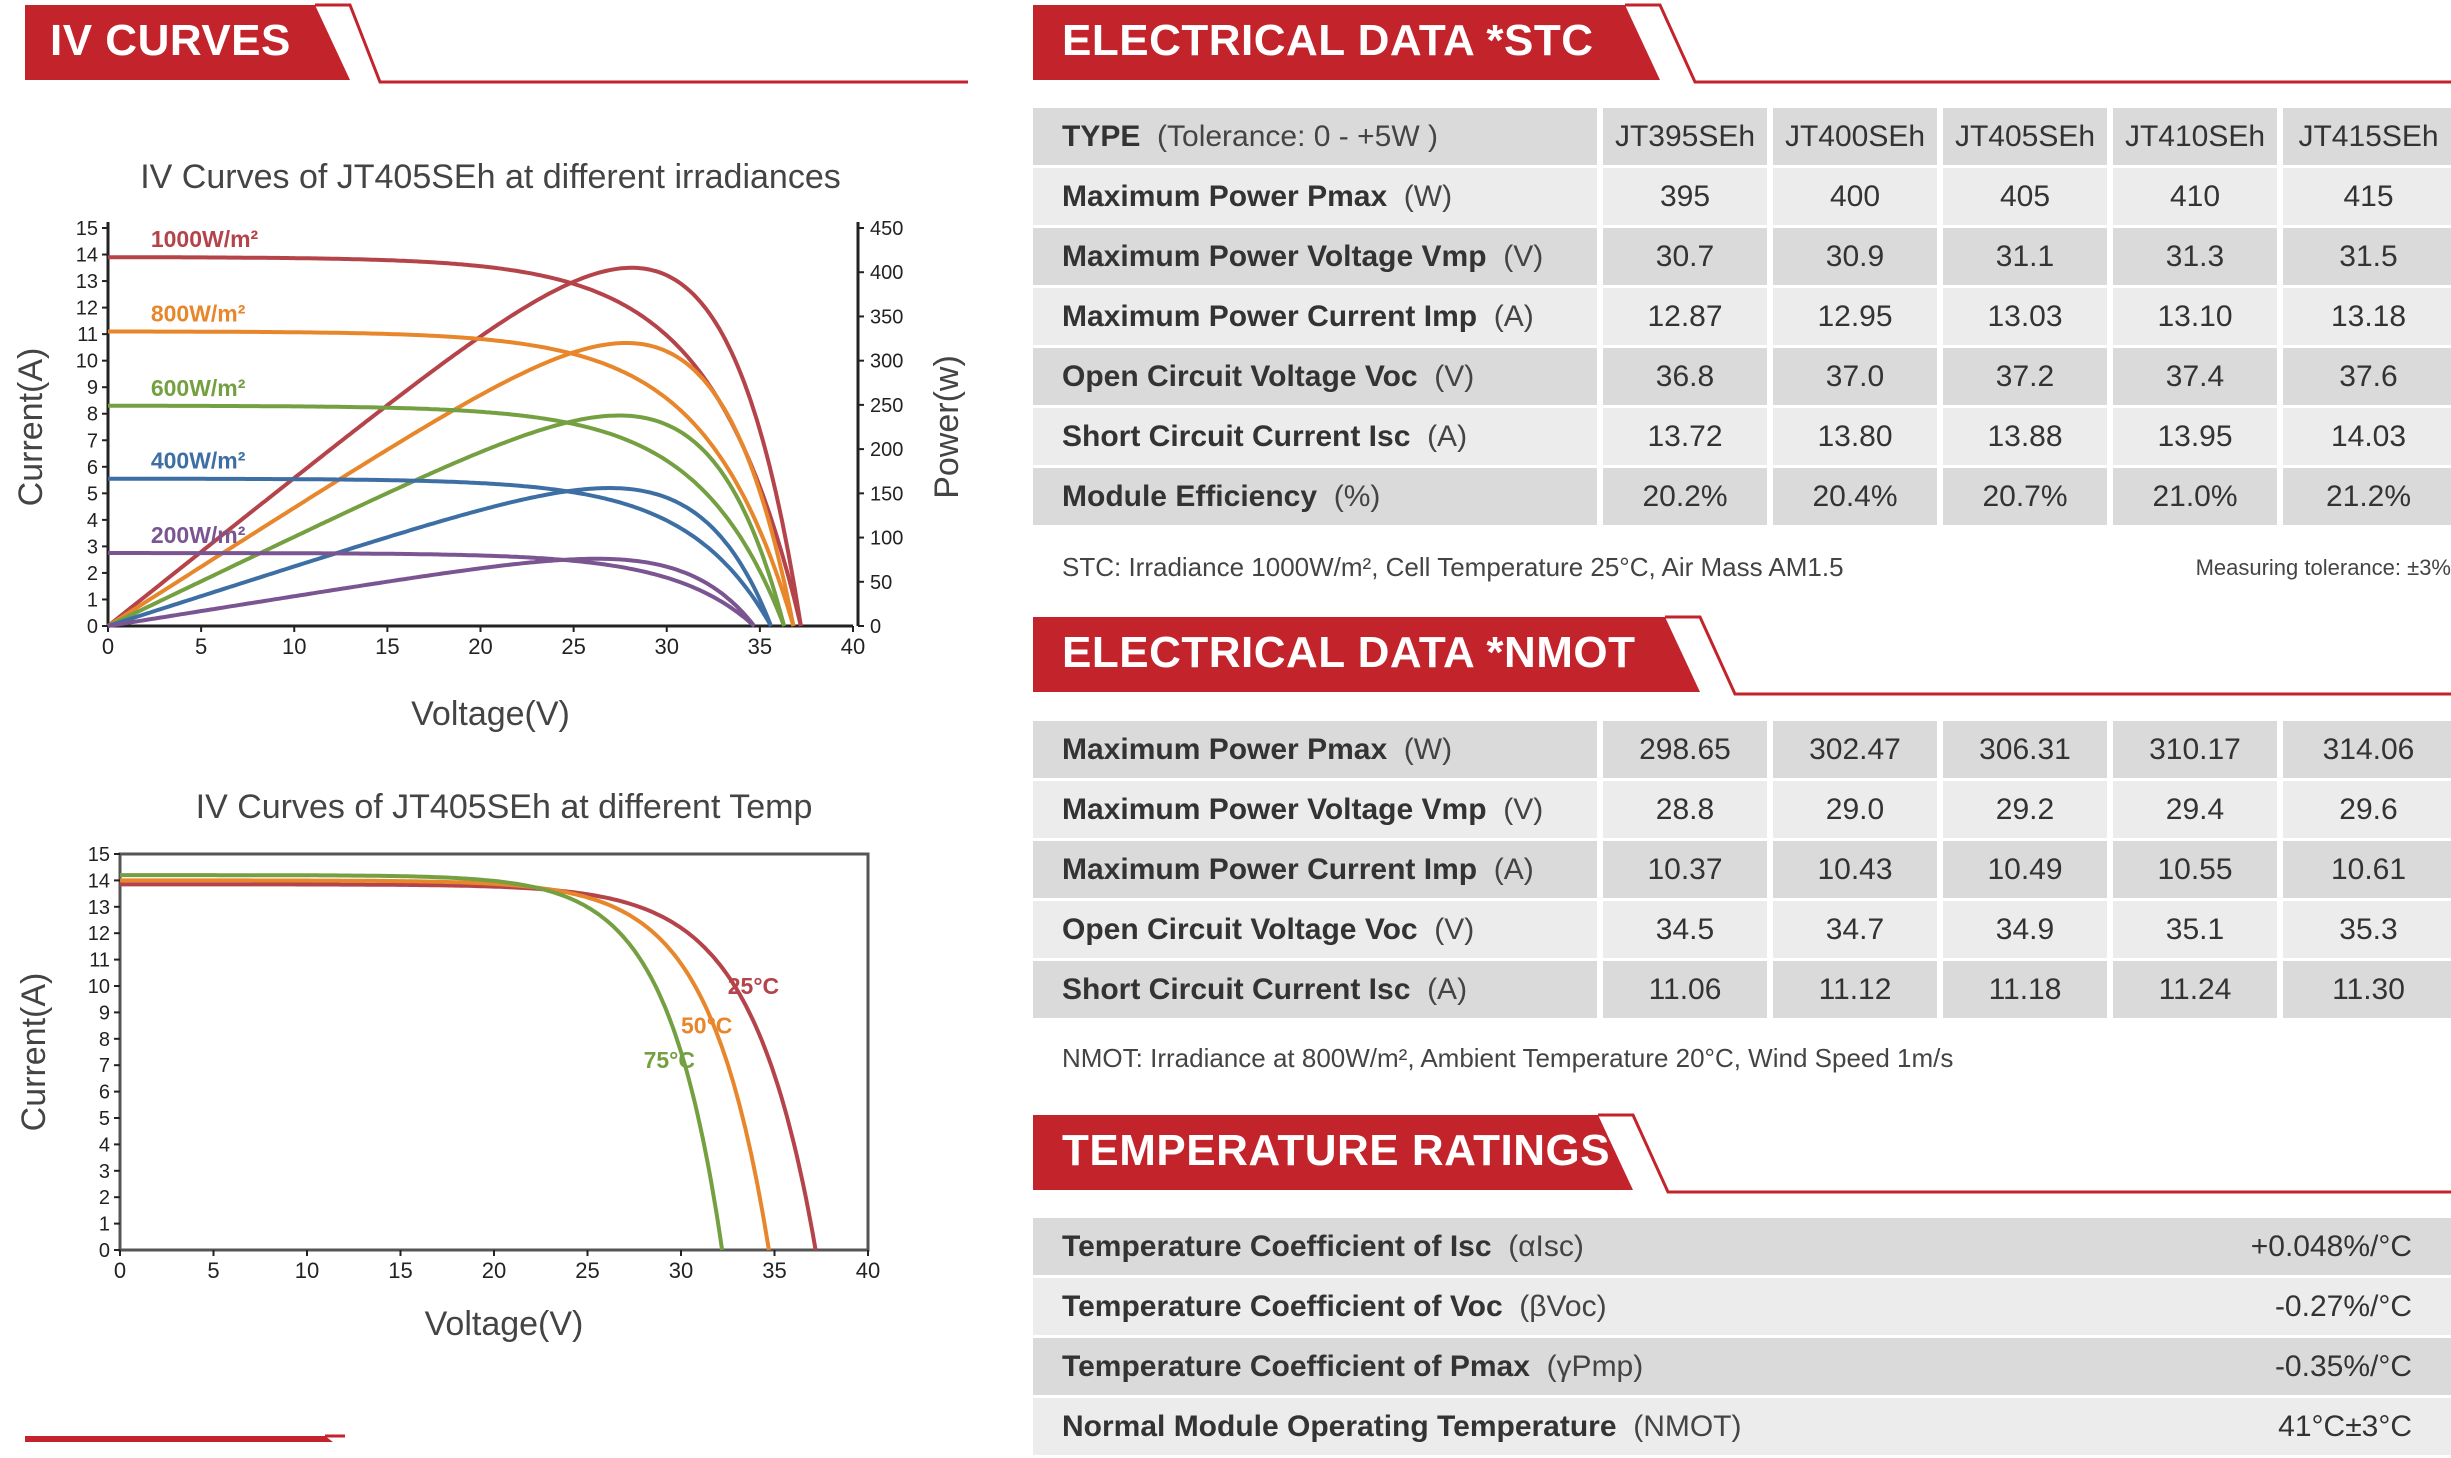 Image resolution: width=2451 pixels, height=1458 pixels. Describe the element at coordinates (1688, 811) in the screenshot. I see `cell-value: 28.8` at that location.